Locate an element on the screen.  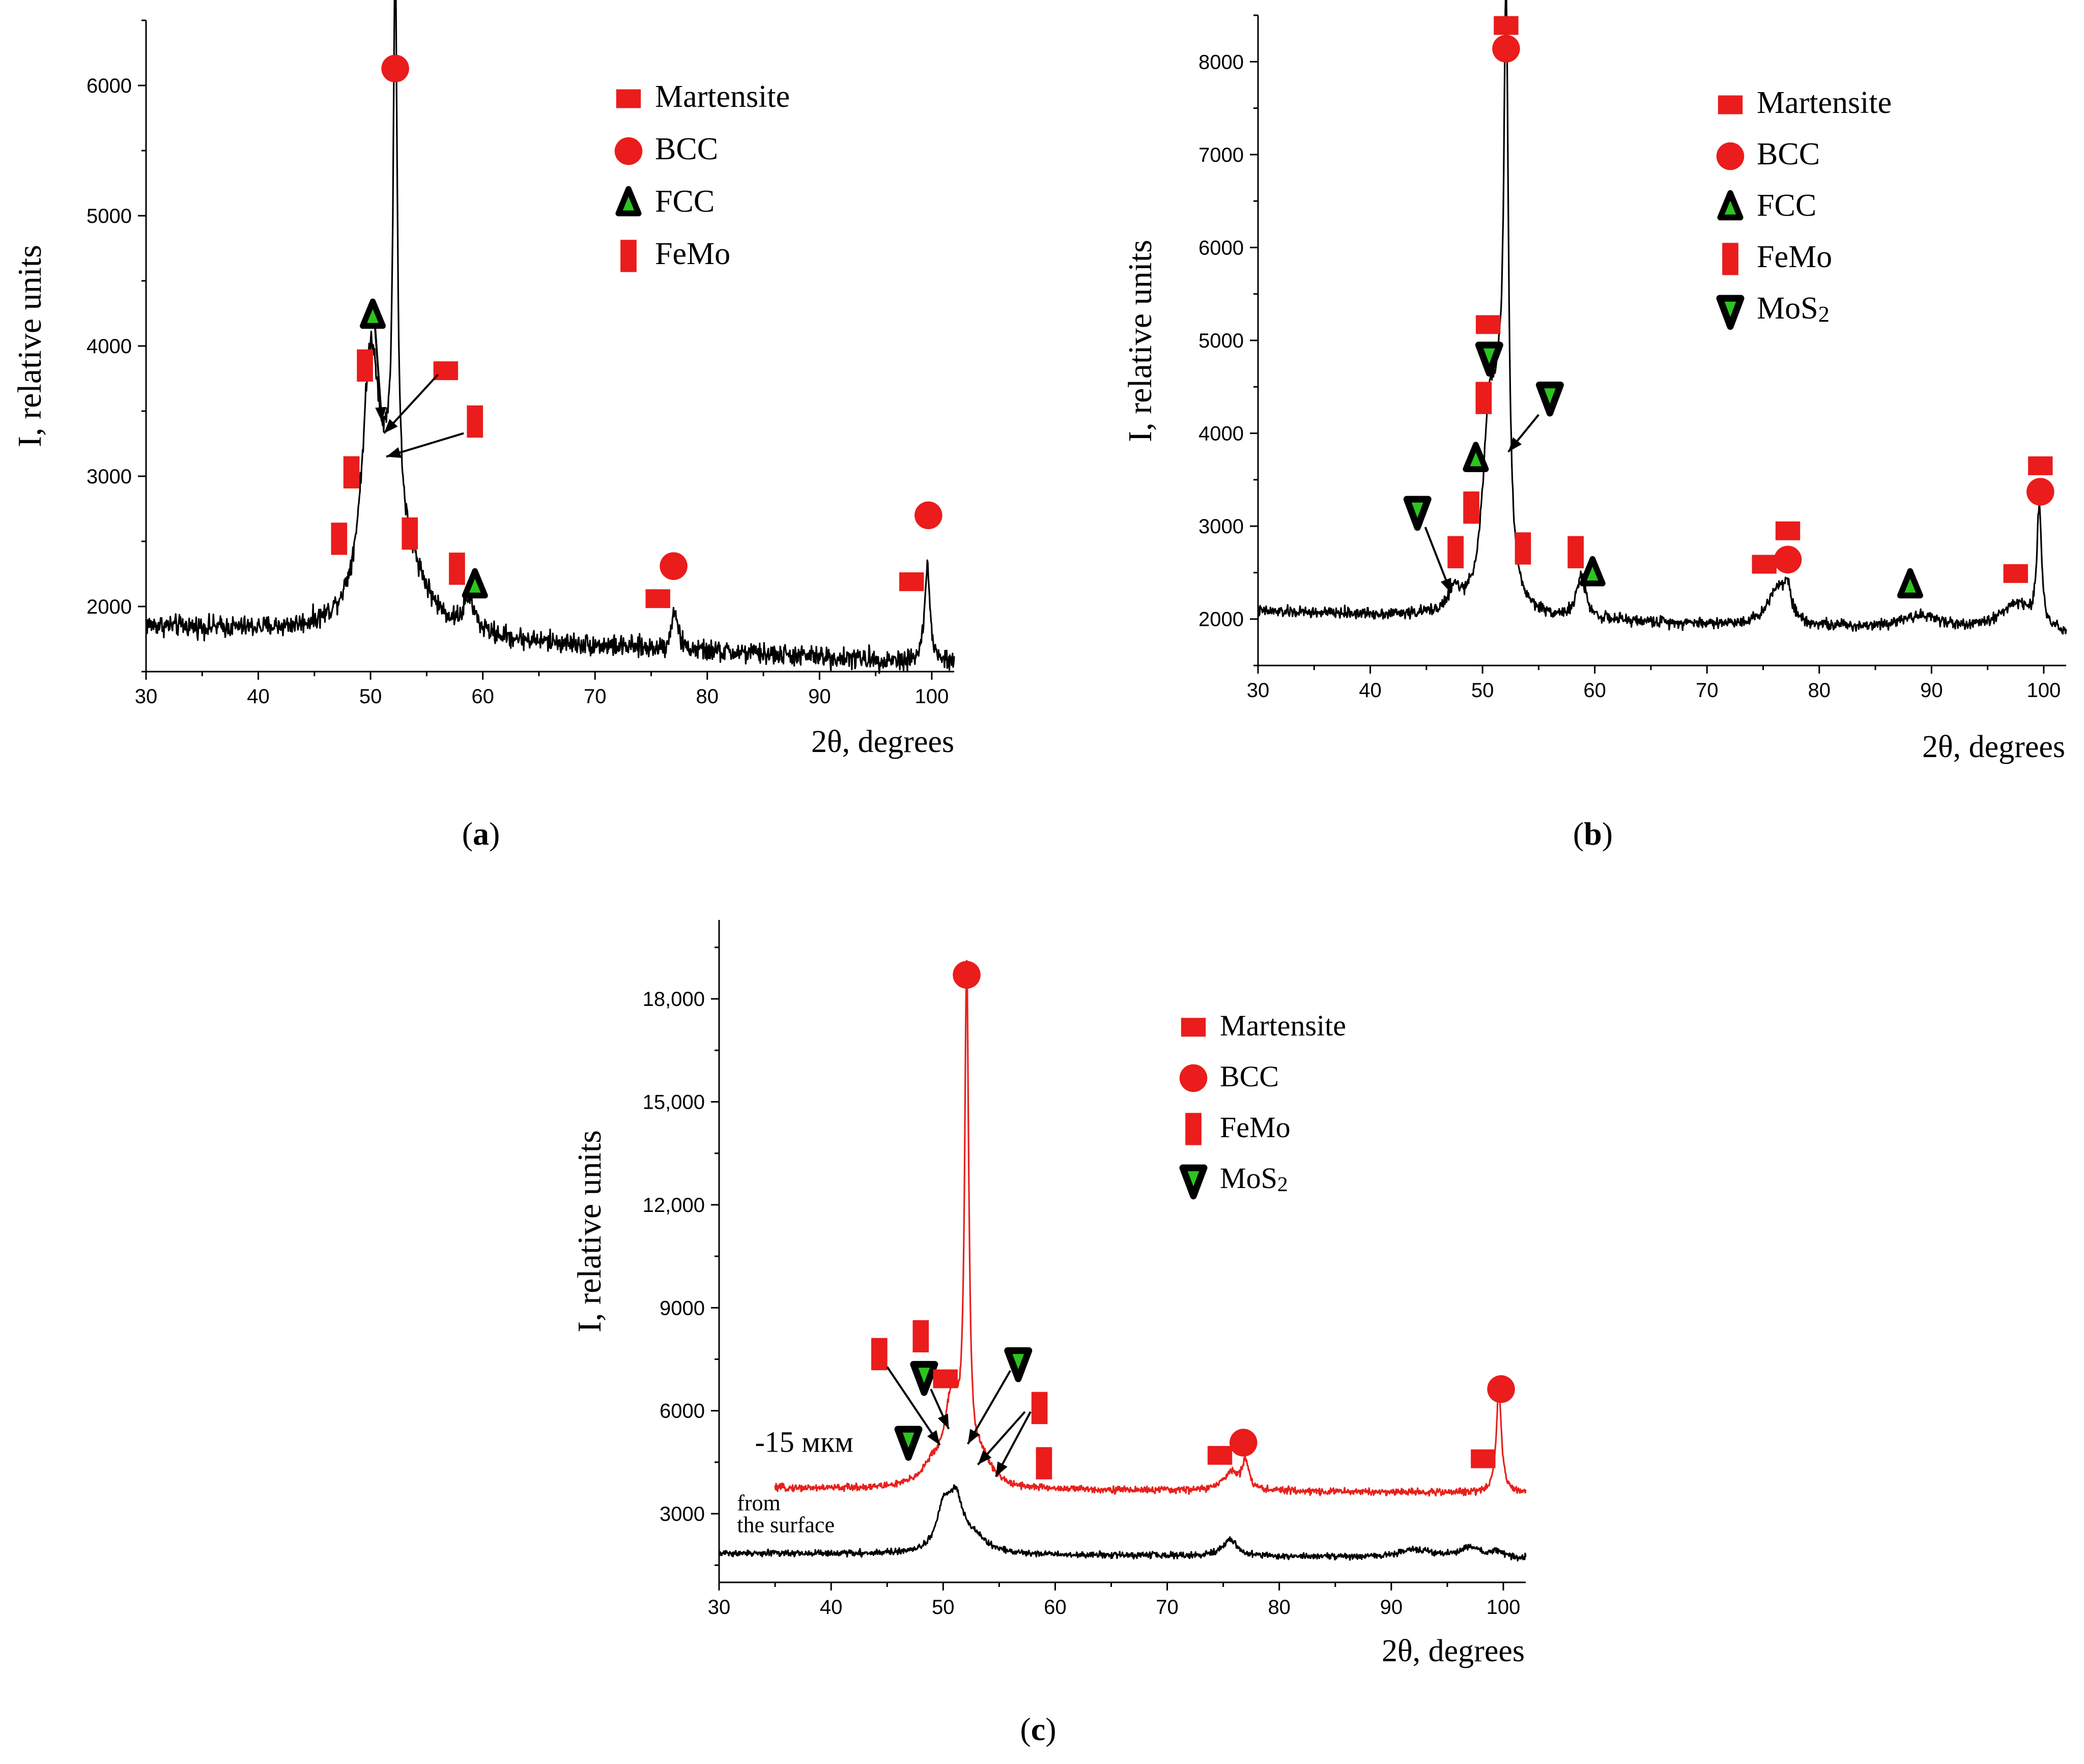
y-tick-label: 2000 is located at coordinates (1221, 620).